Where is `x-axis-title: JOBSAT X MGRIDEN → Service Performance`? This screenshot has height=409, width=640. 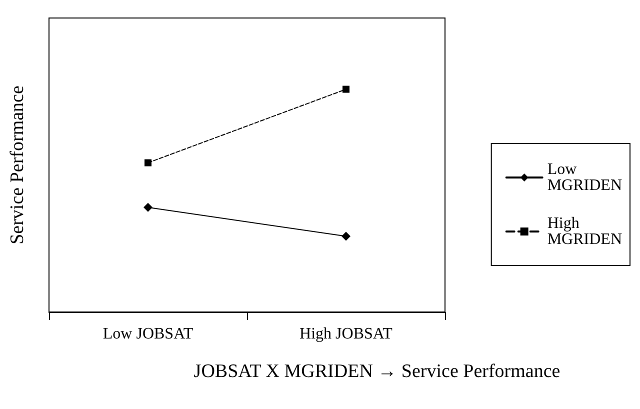 x-axis-title: JOBSAT X MGRIDEN → Service Performance is located at coordinates (377, 371).